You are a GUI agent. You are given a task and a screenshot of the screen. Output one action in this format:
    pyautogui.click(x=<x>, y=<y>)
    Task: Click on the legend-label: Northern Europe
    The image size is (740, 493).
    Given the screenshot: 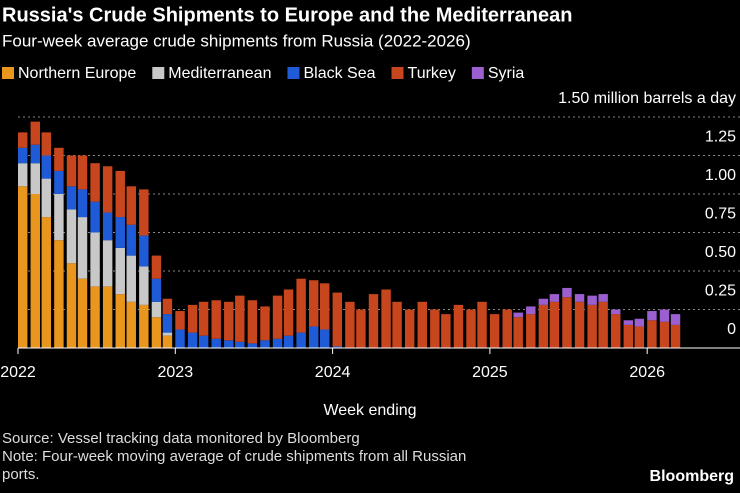 What is the action you would take?
    pyautogui.click(x=77, y=73)
    